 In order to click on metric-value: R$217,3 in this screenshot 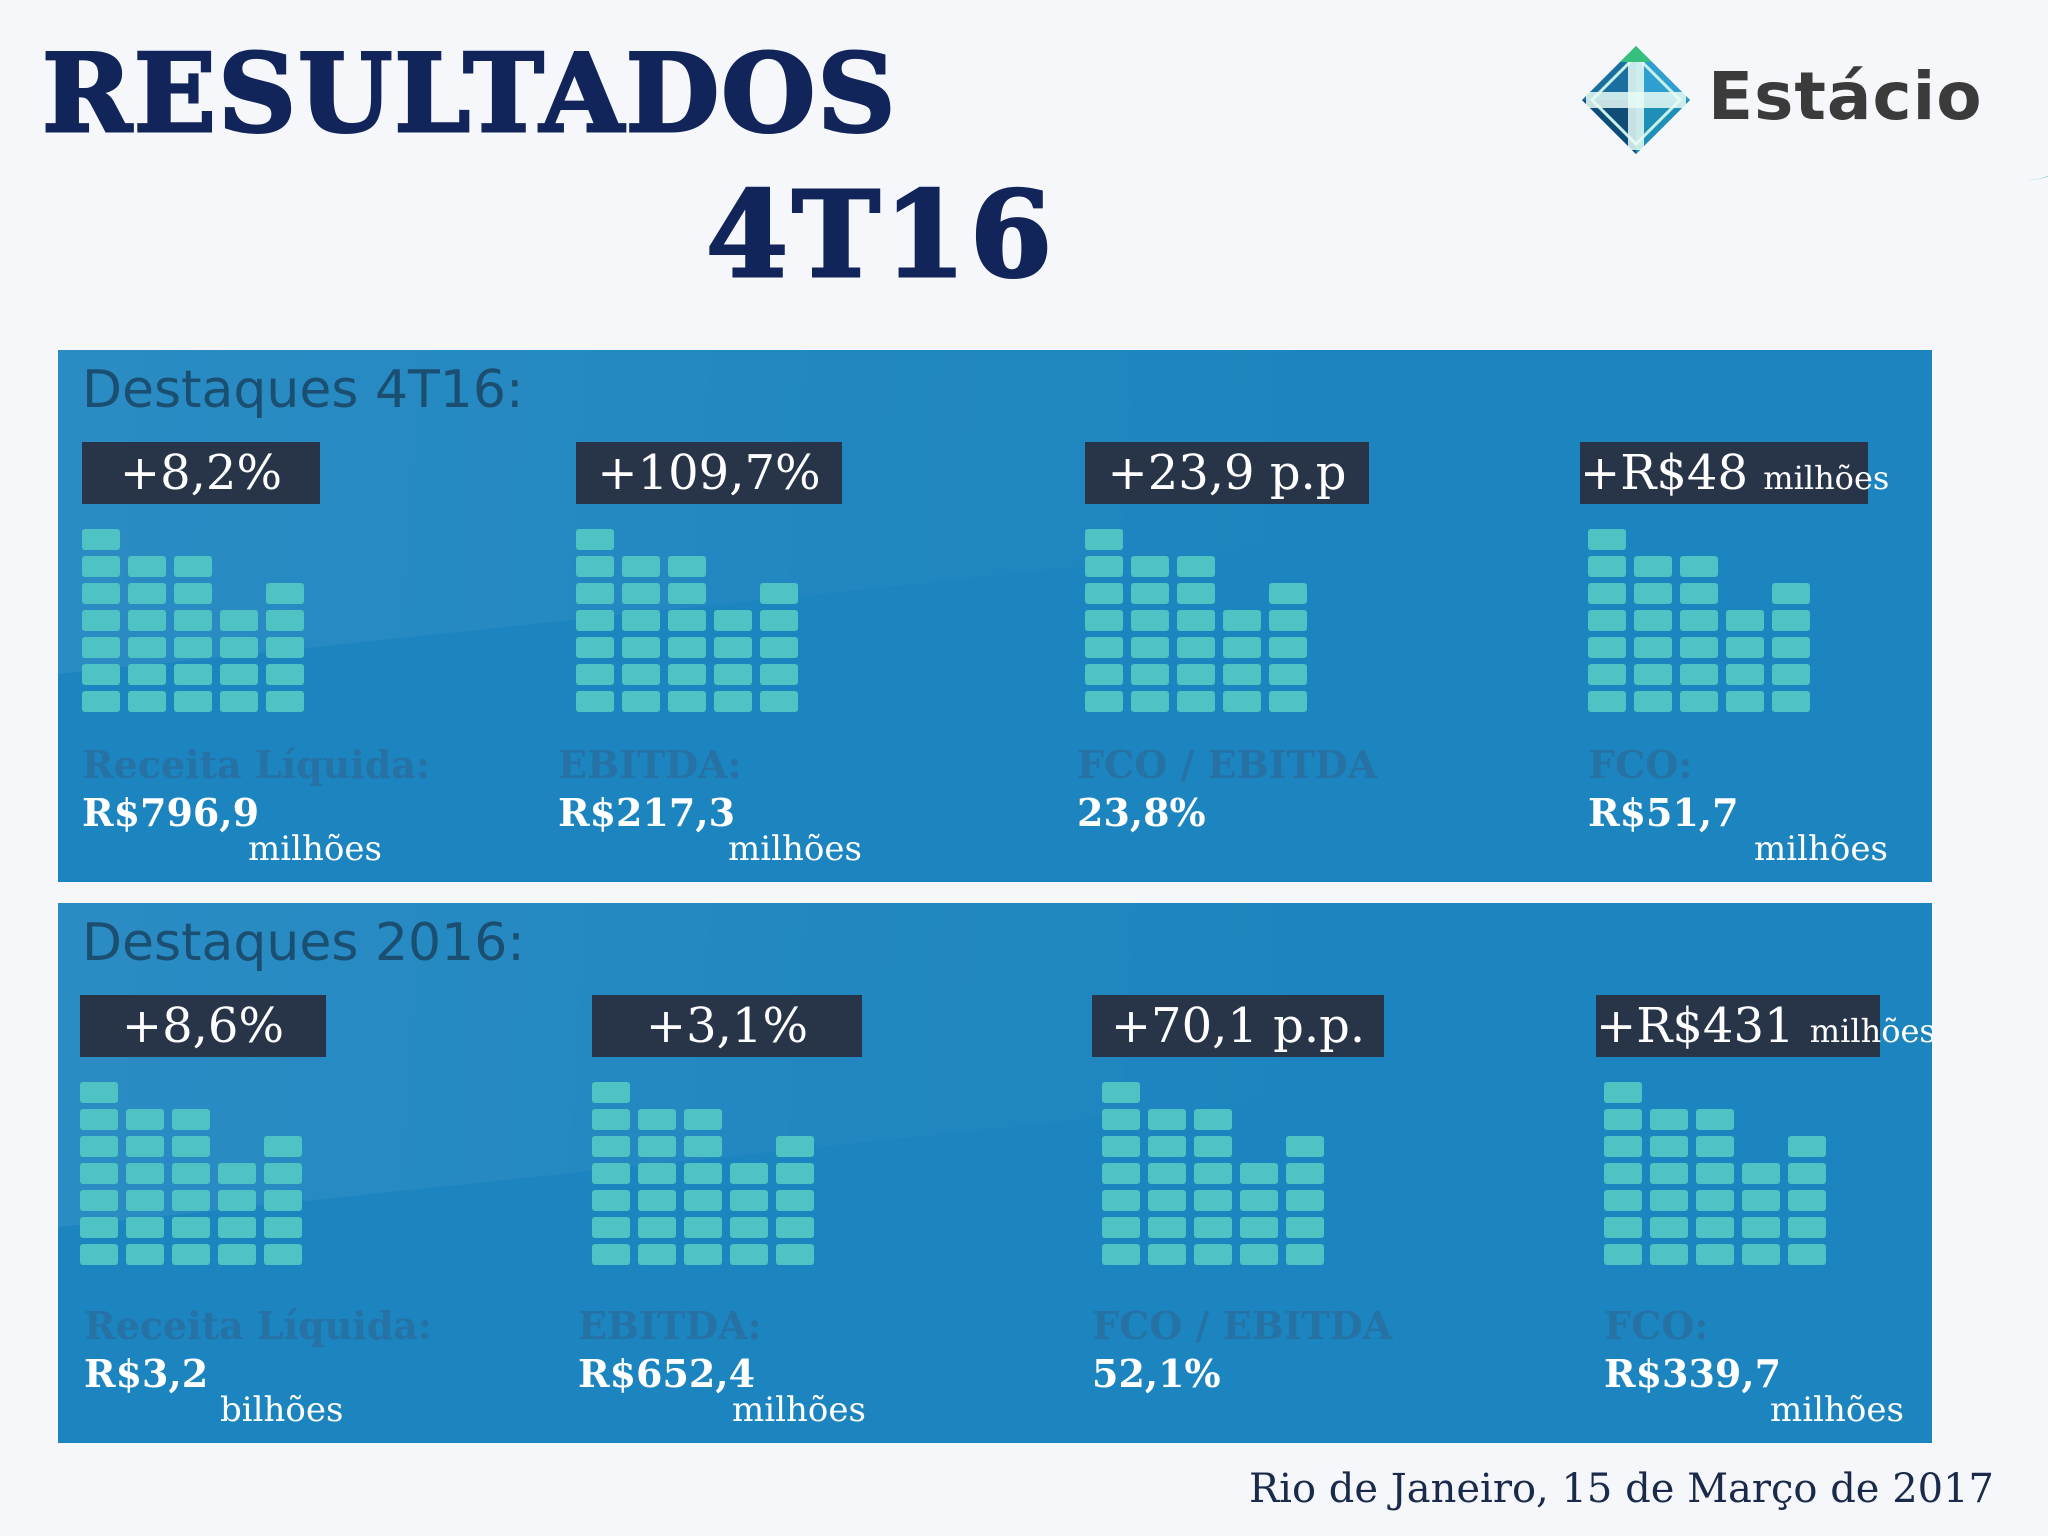, I will do `click(647, 812)`.